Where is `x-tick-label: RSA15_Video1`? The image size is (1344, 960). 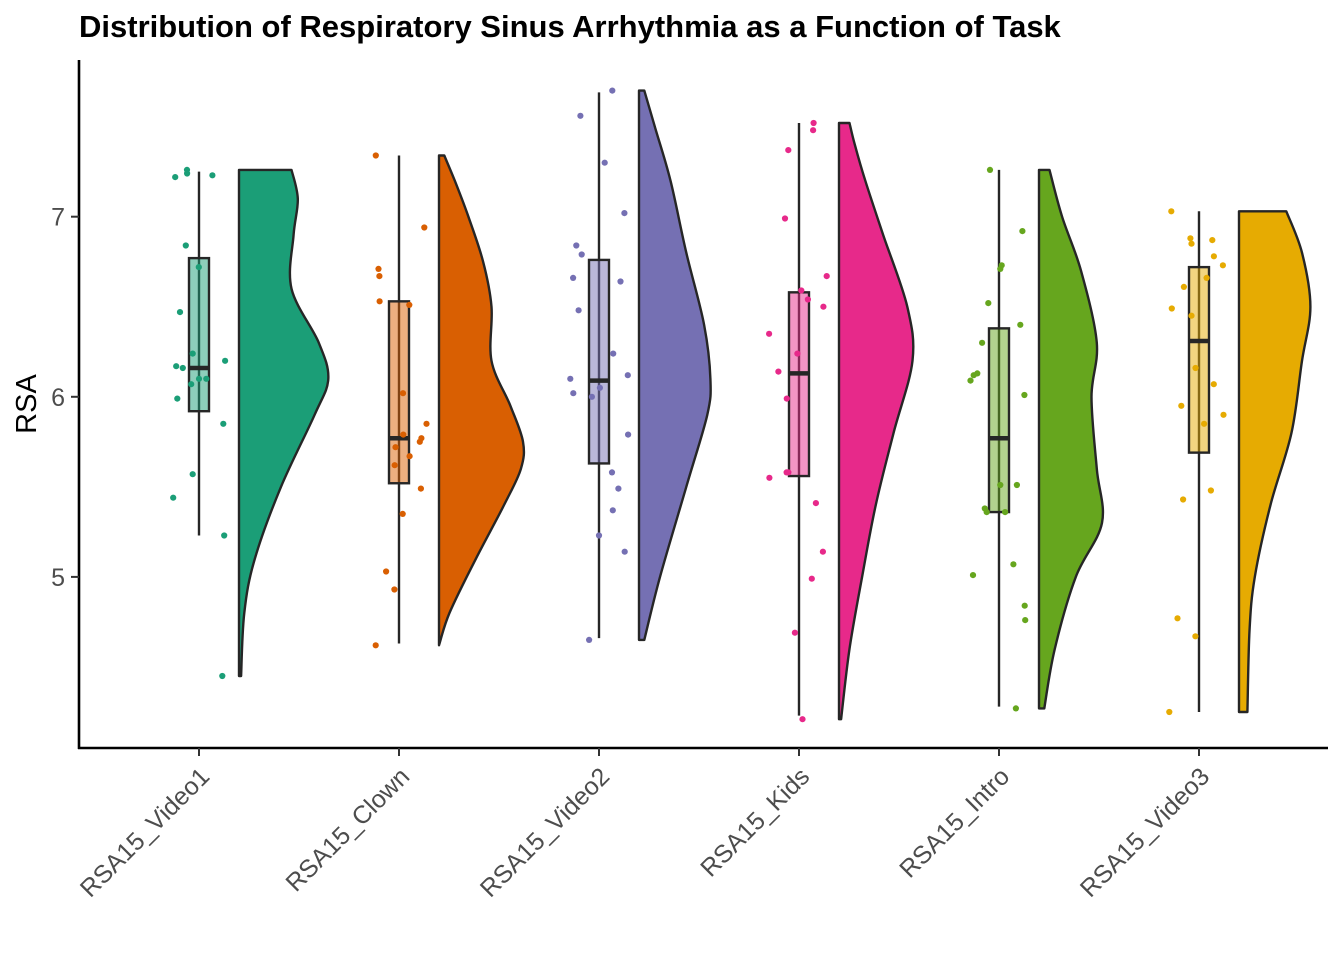
x-tick-label: RSA15_Video1 is located at coordinates (145, 832).